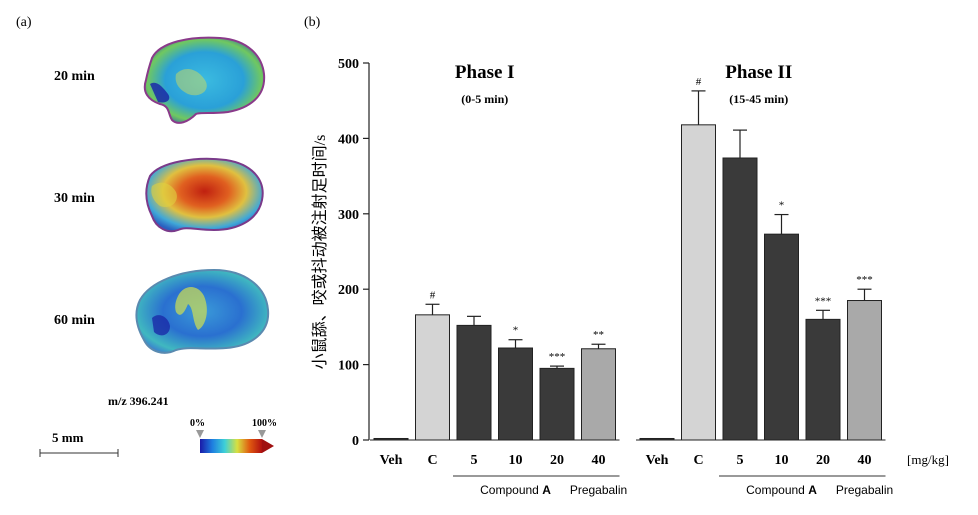 This screenshot has width=978, height=515. What do you see at coordinates (484, 99) in the screenshot?
I see `panel-subtitle: (0-5 min)` at bounding box center [484, 99].